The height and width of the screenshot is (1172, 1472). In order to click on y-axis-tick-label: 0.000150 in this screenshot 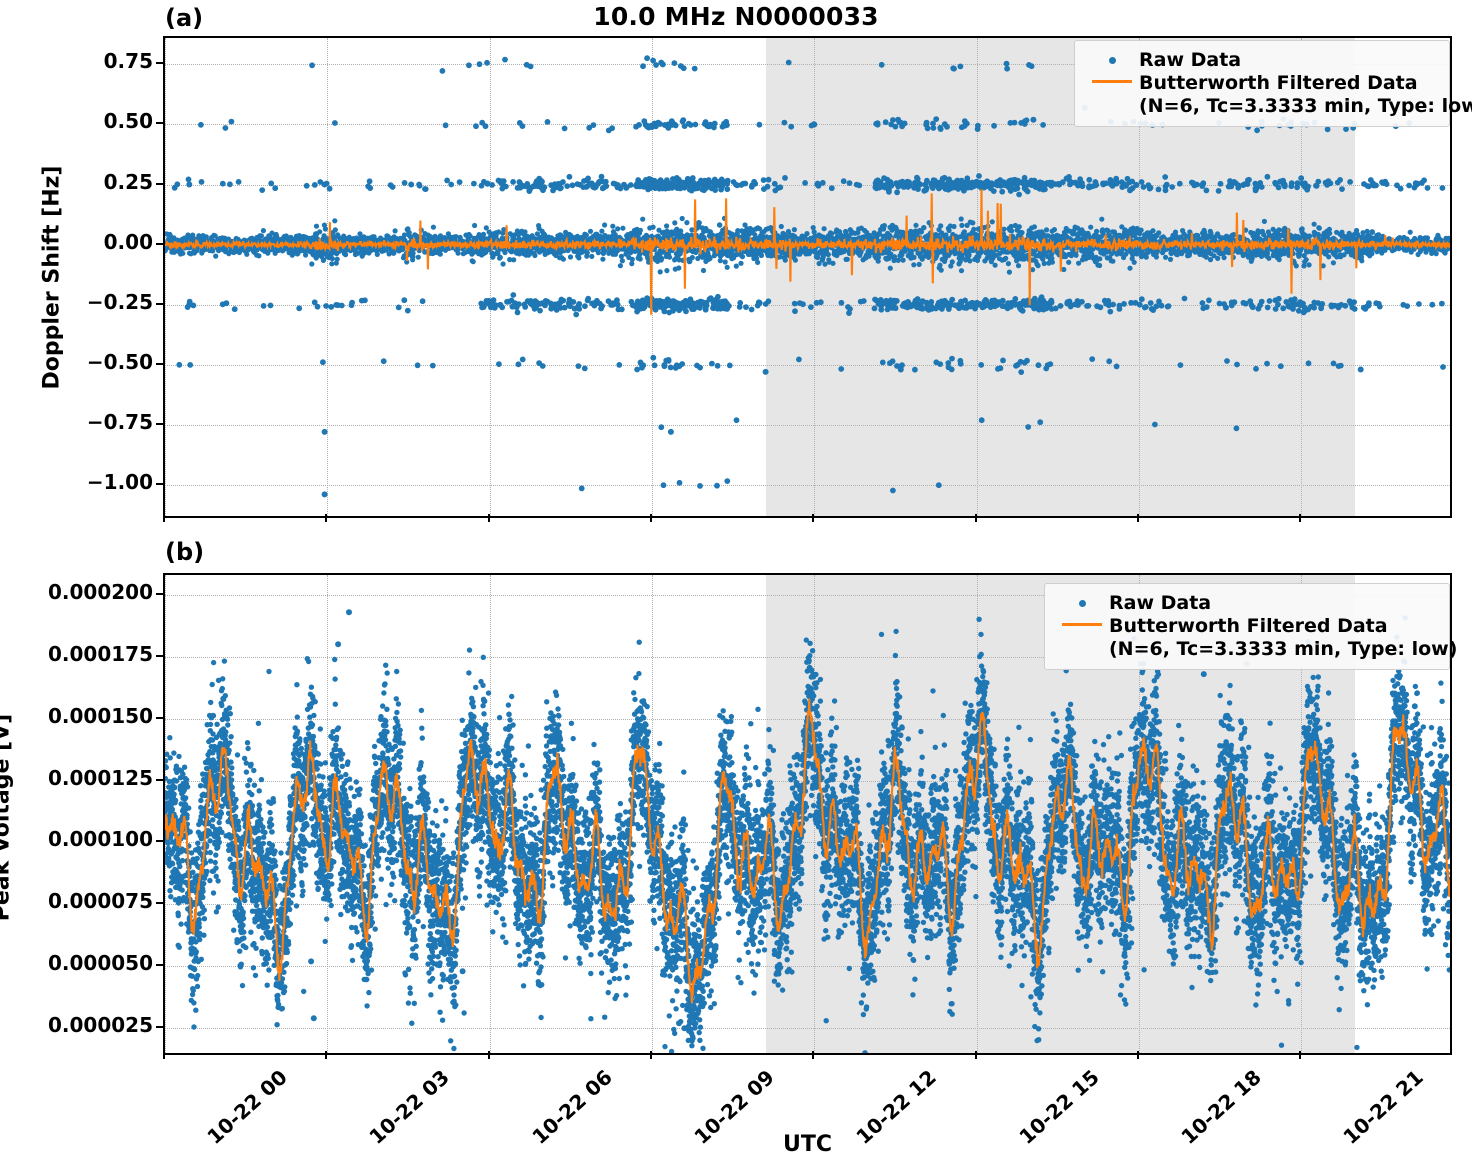, I will do `click(78, 716)`.